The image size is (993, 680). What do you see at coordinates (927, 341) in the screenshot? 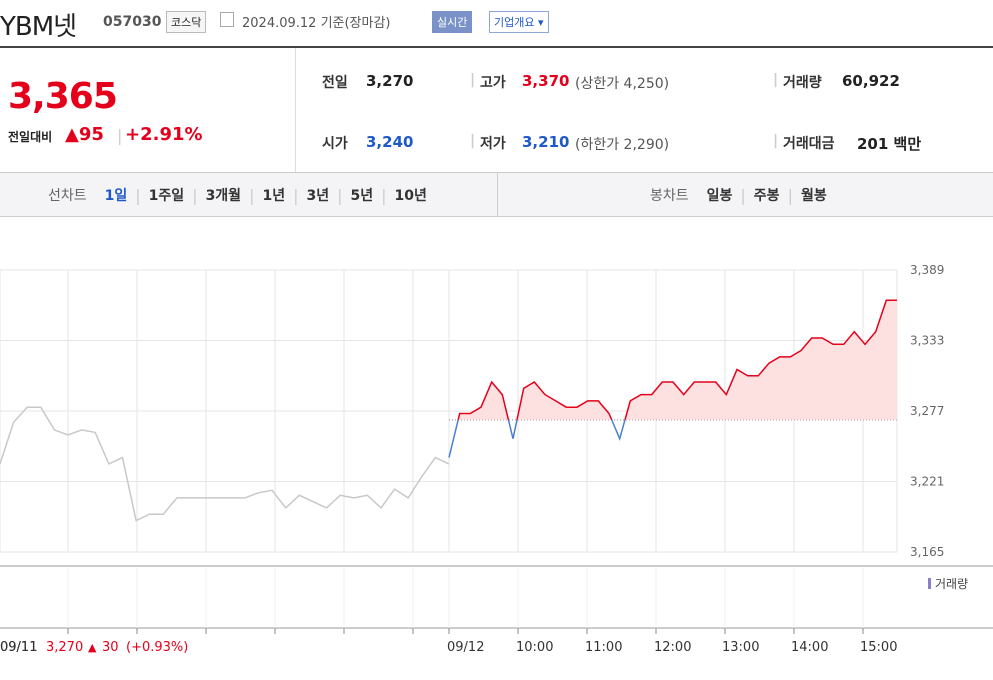
I see `y-tick-label: 3,333` at bounding box center [927, 341].